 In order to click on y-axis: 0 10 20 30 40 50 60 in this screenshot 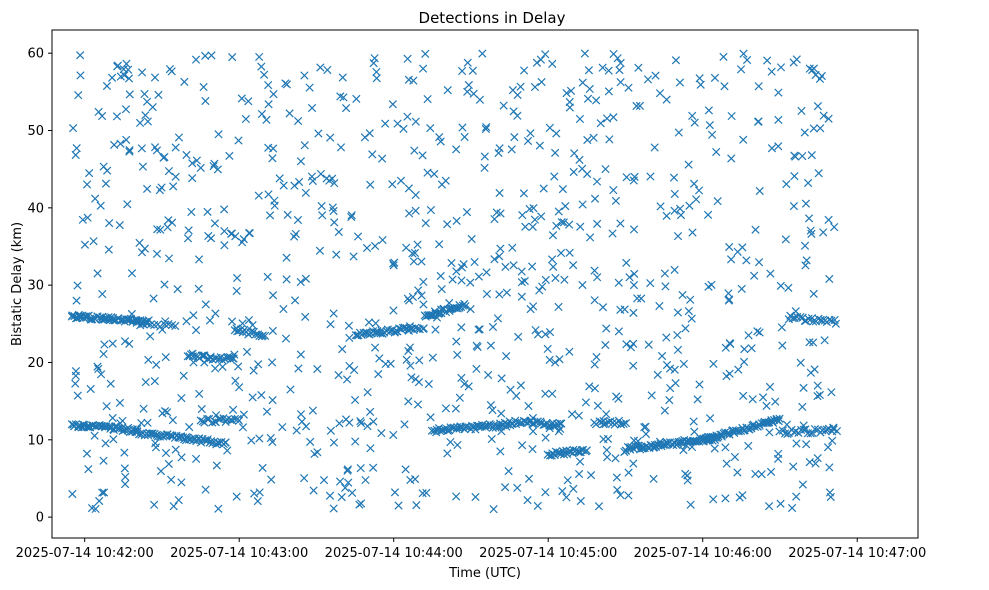, I will do `click(39, 286)`.